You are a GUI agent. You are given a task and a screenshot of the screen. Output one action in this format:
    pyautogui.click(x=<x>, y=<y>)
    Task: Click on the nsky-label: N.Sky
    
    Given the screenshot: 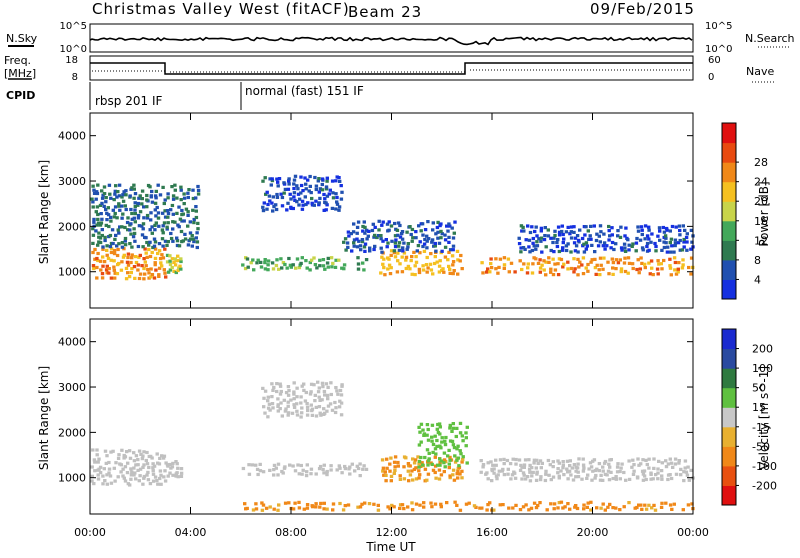 What is the action you would take?
    pyautogui.click(x=22, y=38)
    